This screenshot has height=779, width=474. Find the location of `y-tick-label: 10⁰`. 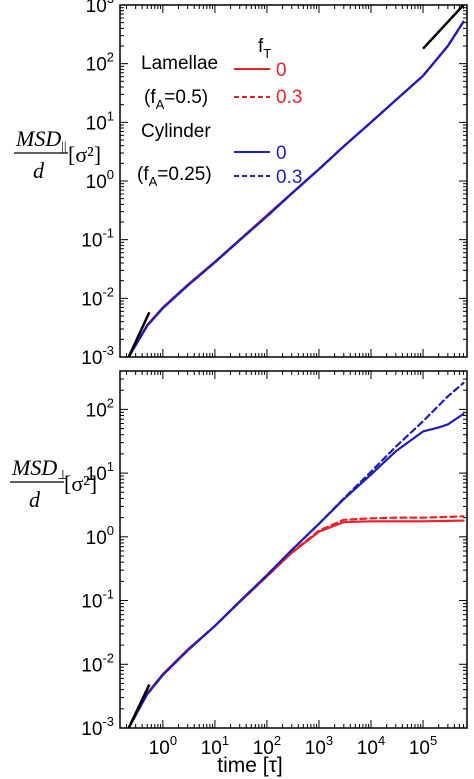

y-tick-label: 10⁰ is located at coordinates (100, 536).